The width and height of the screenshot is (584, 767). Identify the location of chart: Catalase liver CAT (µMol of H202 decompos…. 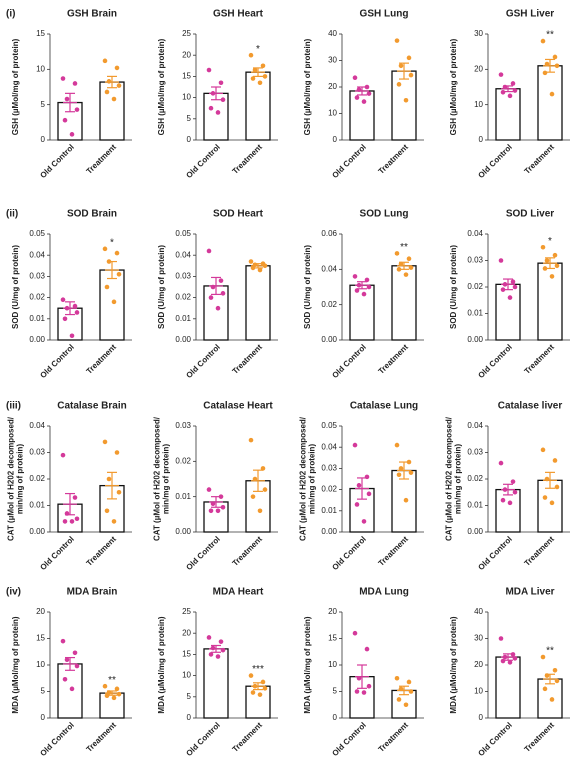
(507, 486).